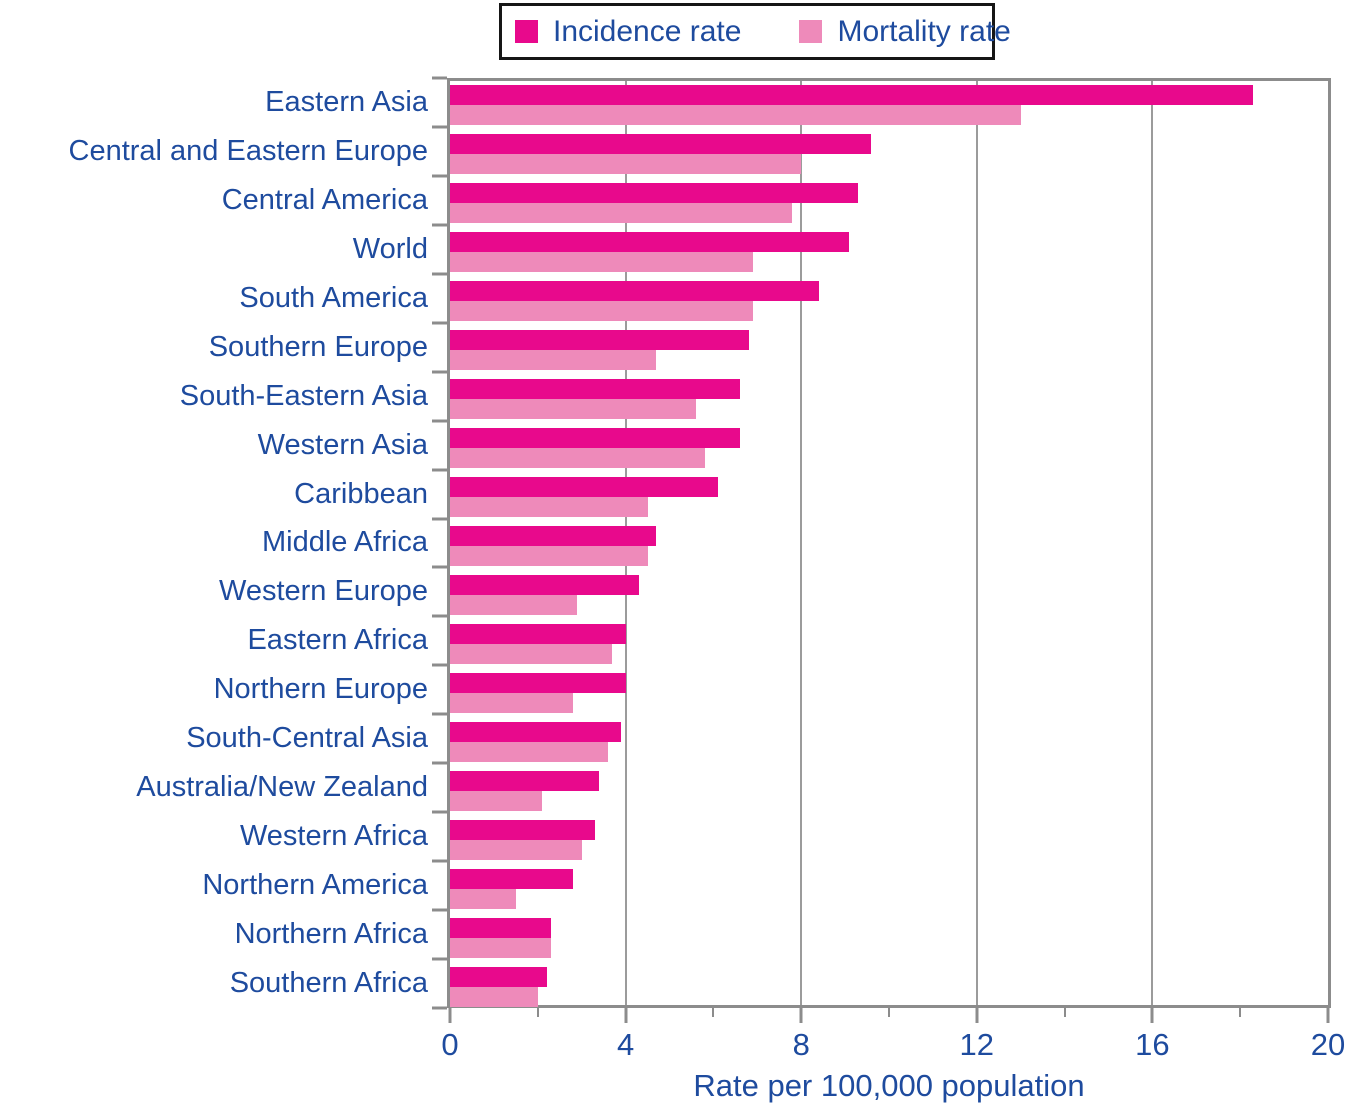 This screenshot has width=1354, height=1113. Describe the element at coordinates (333, 297) in the screenshot. I see `category-label: South America` at that location.